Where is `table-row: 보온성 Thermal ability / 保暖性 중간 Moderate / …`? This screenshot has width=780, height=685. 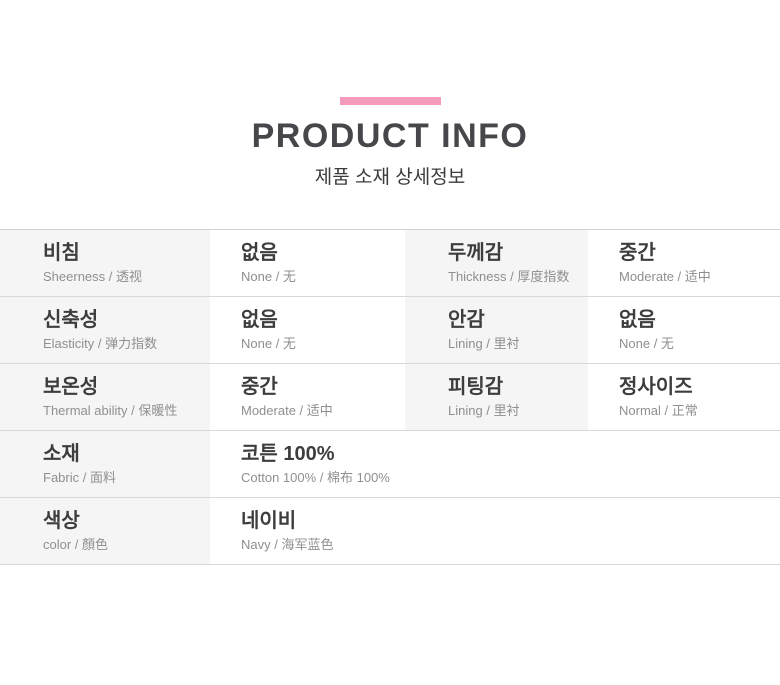 table-row: 보온성 Thermal ability / 保暖性 중간 Moderate / … is located at coordinates (390, 397).